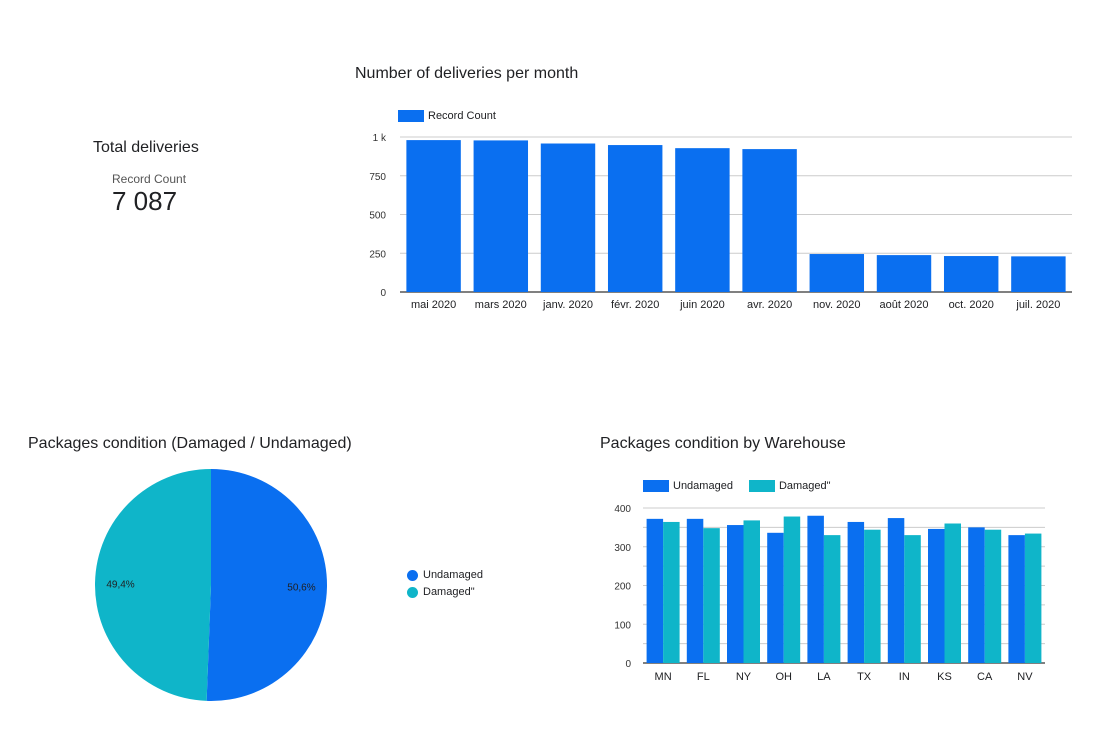  I want to click on x-tick-label: juin 2020, so click(702, 305).